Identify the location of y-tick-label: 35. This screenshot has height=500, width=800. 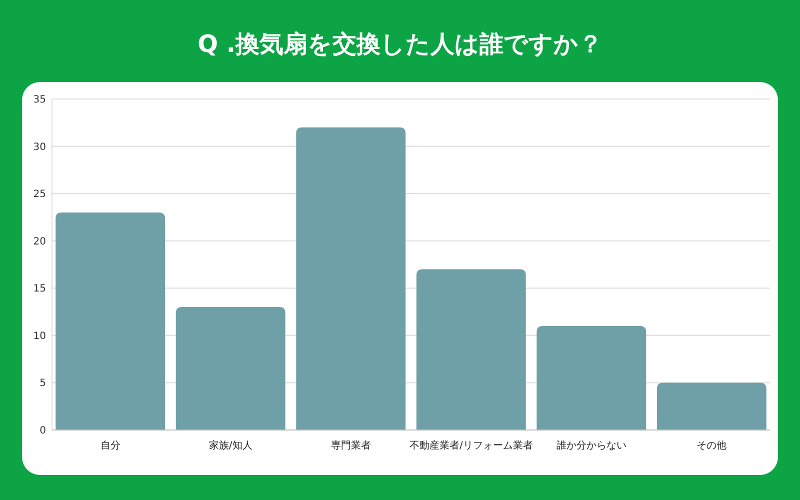
(39, 100).